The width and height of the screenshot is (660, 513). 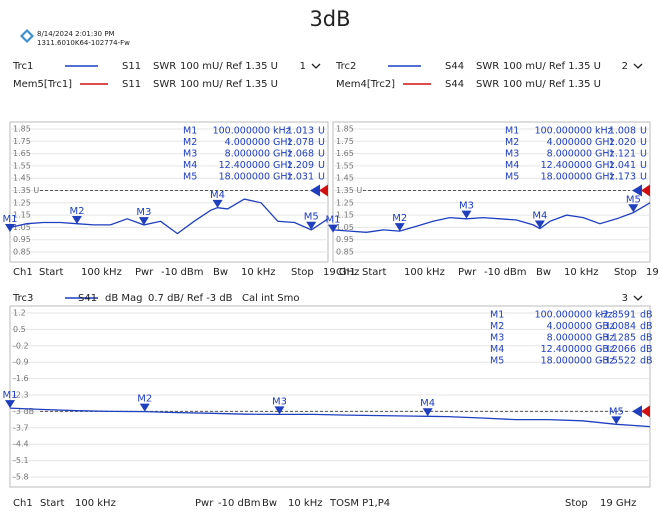 I want to click on marker-table-cell: -2.8591, so click(x=617, y=315).